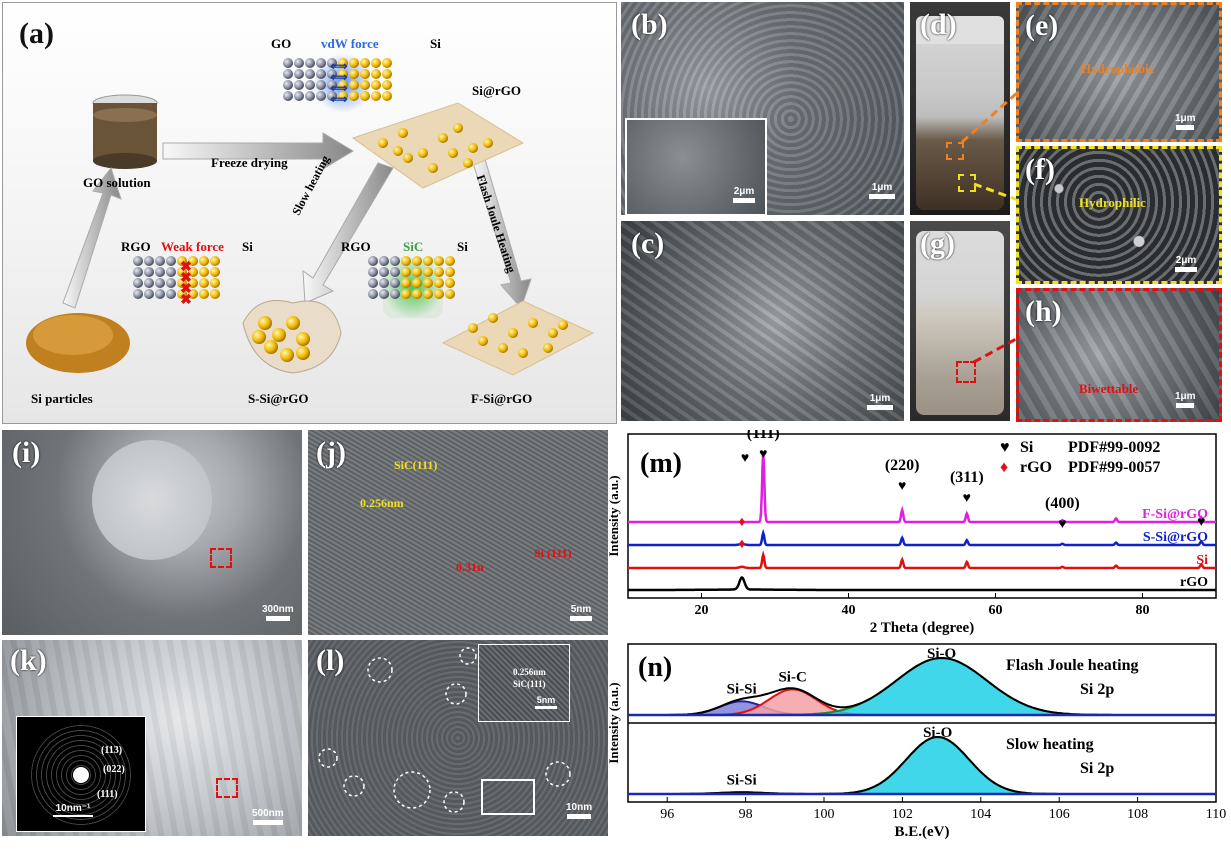  I want to click on panel-g-vial: (g), so click(960, 321).